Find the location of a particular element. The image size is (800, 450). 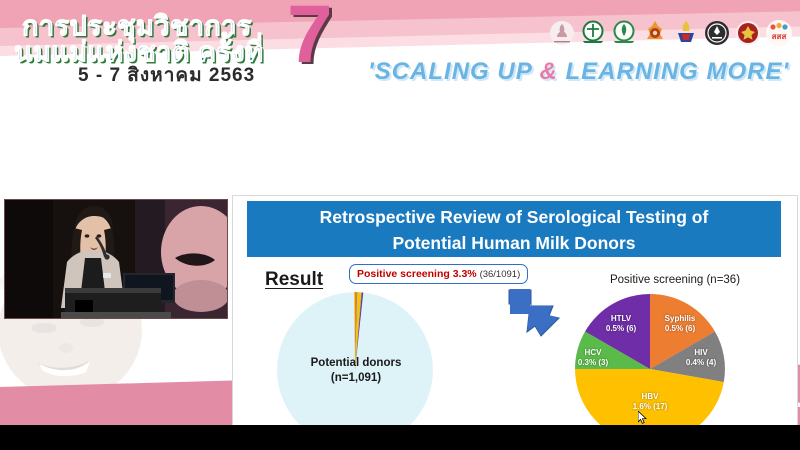

logo-orange-crest-icon is located at coordinates (655, 30).